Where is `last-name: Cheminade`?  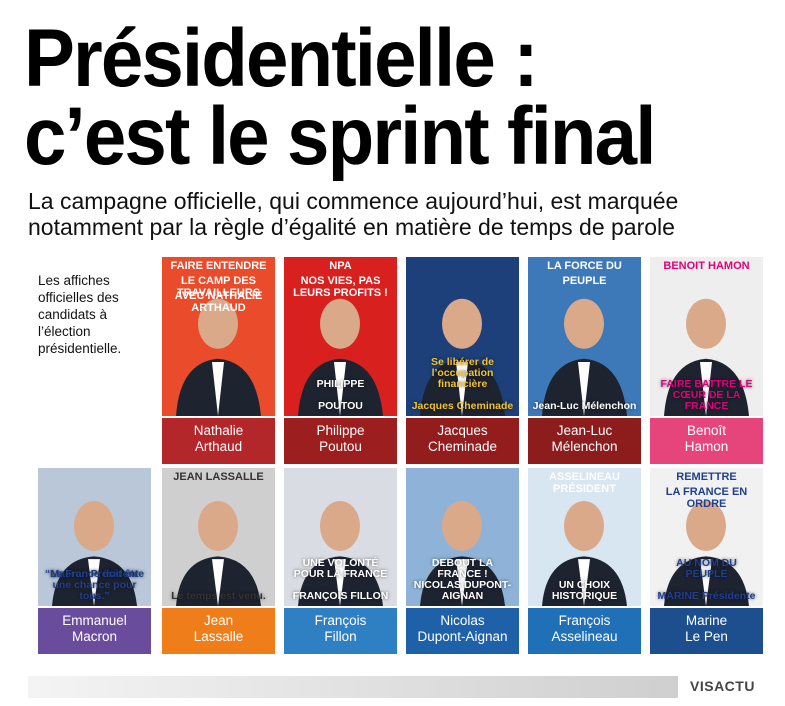 last-name: Cheminade is located at coordinates (462, 446).